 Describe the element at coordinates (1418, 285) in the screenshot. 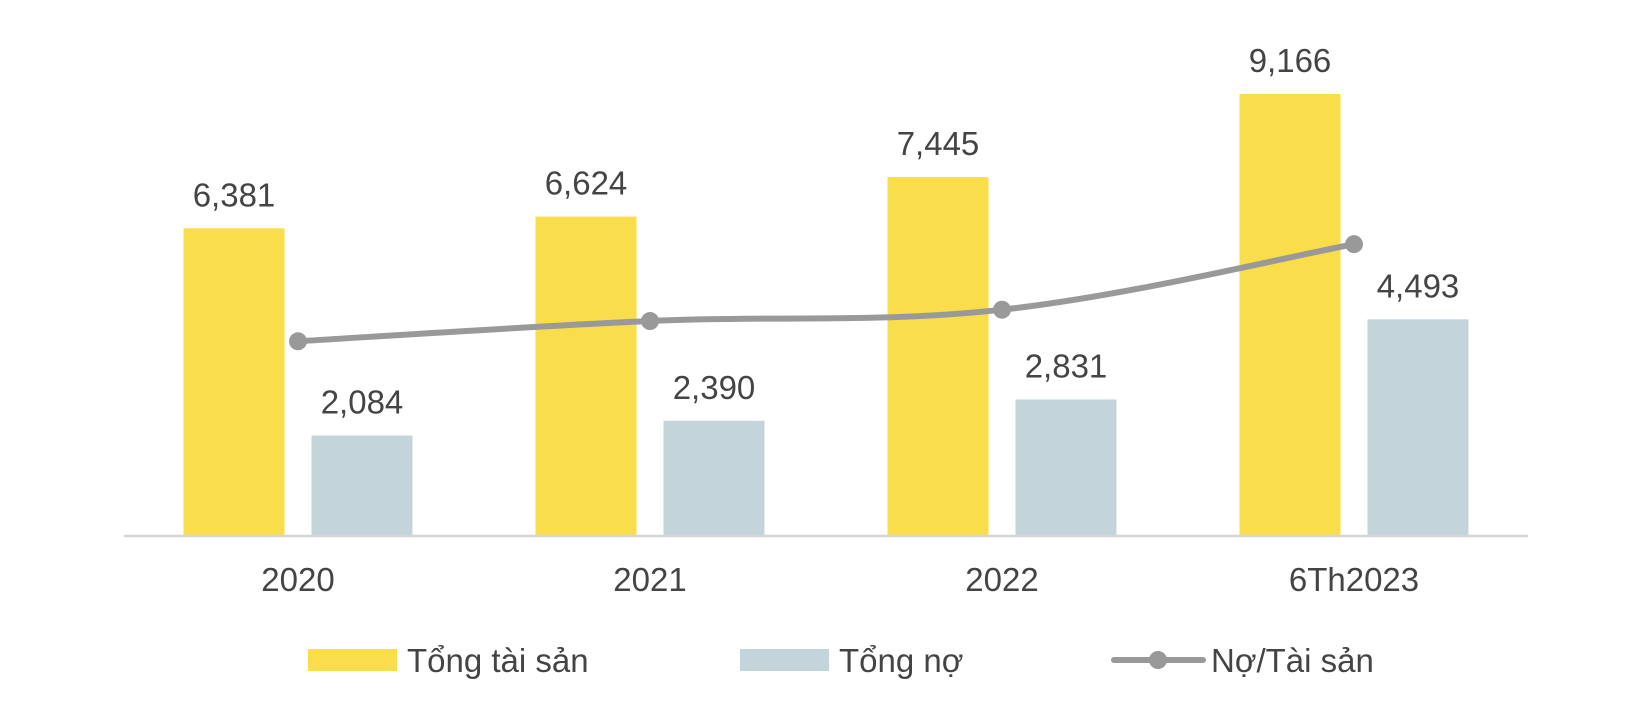

I see `data-label: 4,493` at that location.